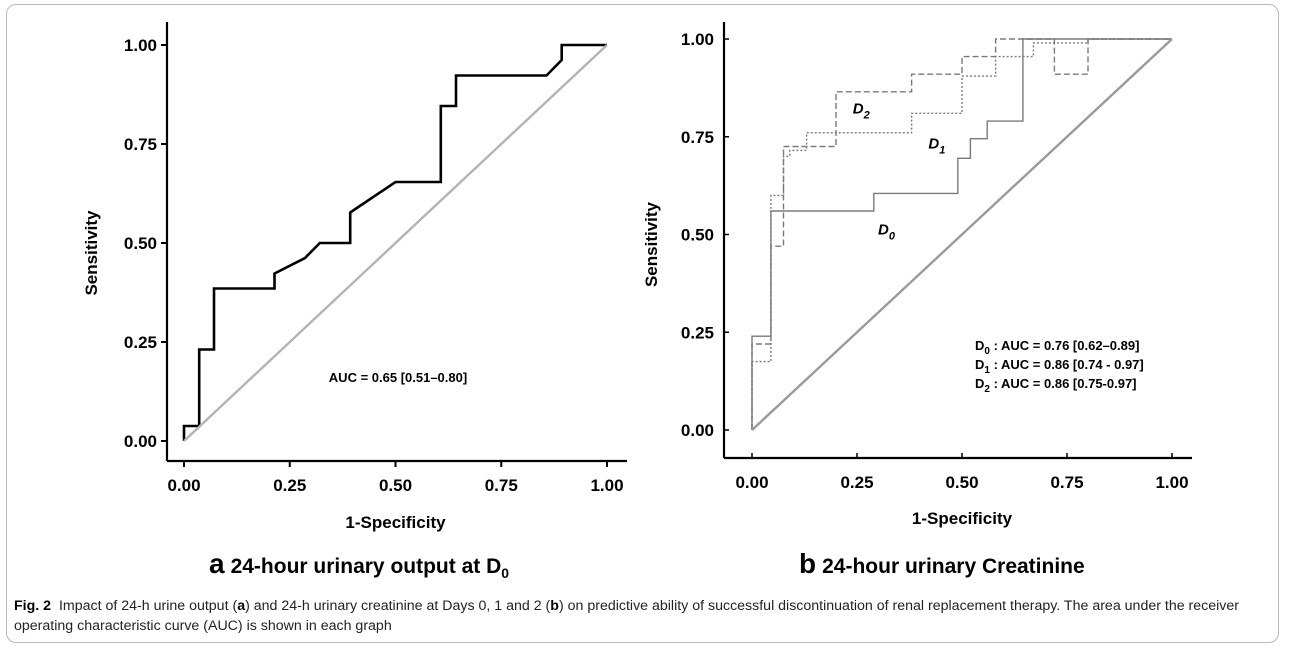 The width and height of the screenshot is (1289, 651). What do you see at coordinates (148, 606) in the screenshot?
I see `caption-text-1: Impact of 24-h urine output (` at bounding box center [148, 606].